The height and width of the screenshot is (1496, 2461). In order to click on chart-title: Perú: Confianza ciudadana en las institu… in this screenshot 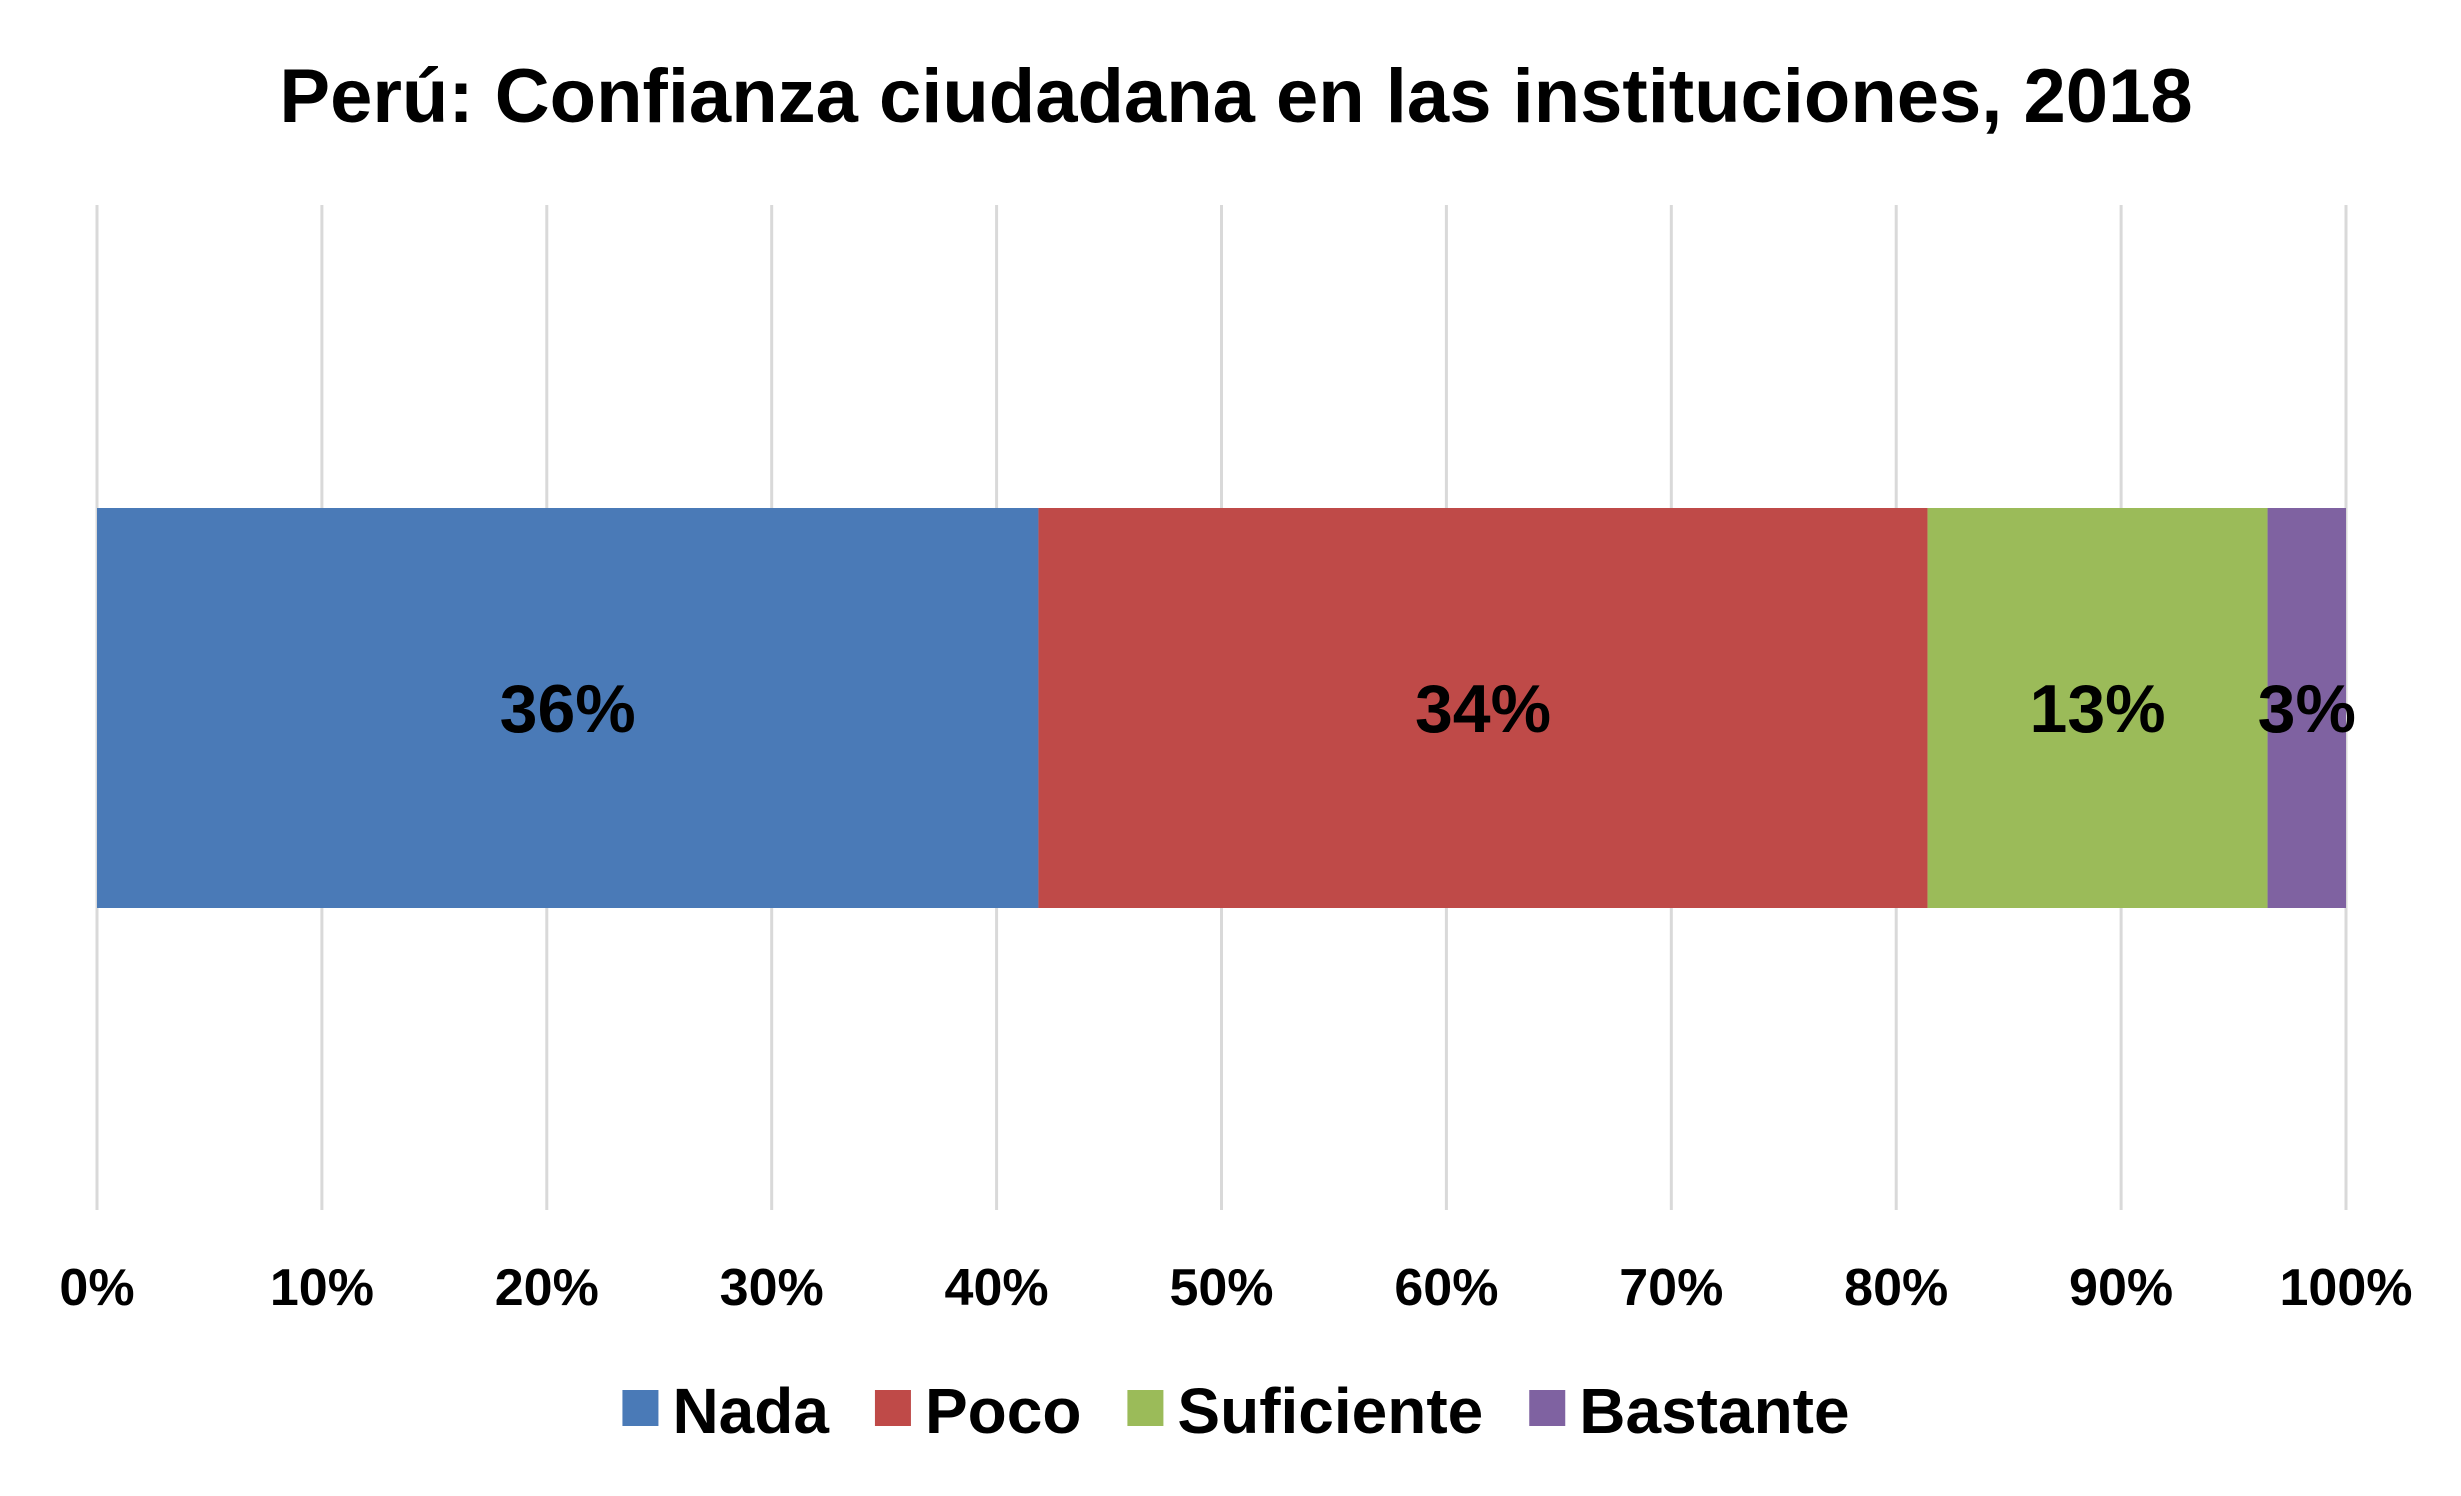, I will do `click(1235, 96)`.